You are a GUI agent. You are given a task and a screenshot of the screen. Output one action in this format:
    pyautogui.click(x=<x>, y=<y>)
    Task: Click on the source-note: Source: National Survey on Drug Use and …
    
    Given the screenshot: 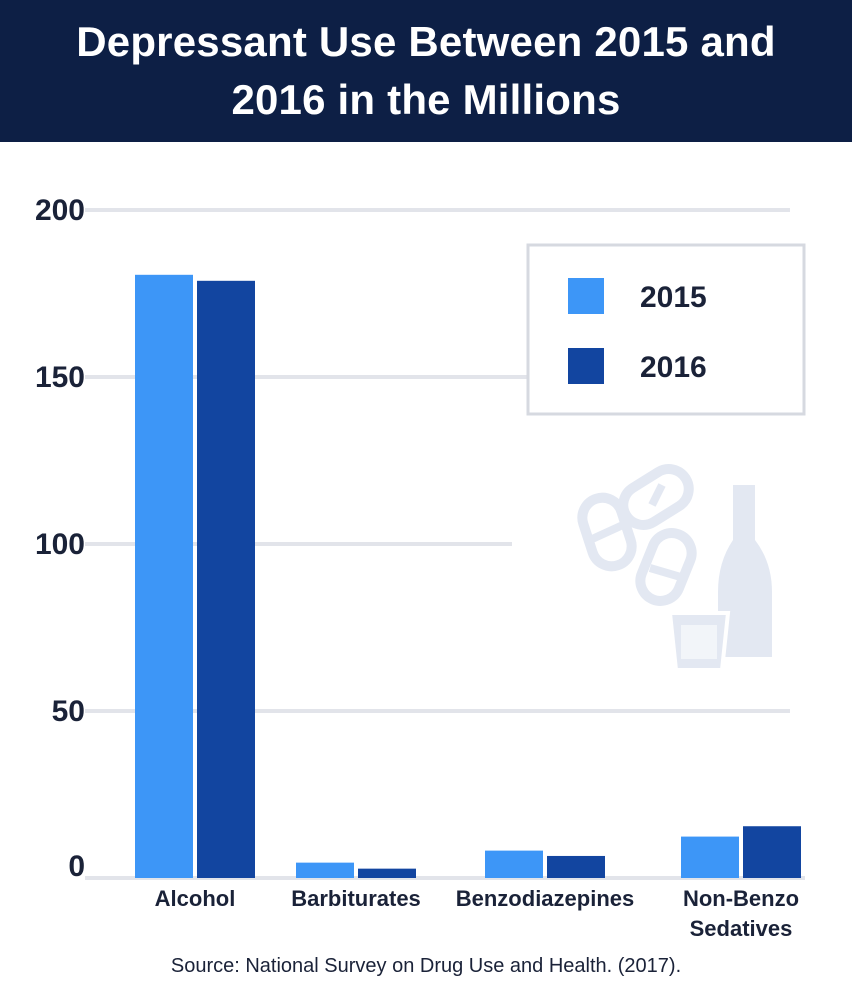 What is the action you would take?
    pyautogui.click(x=426, y=966)
    